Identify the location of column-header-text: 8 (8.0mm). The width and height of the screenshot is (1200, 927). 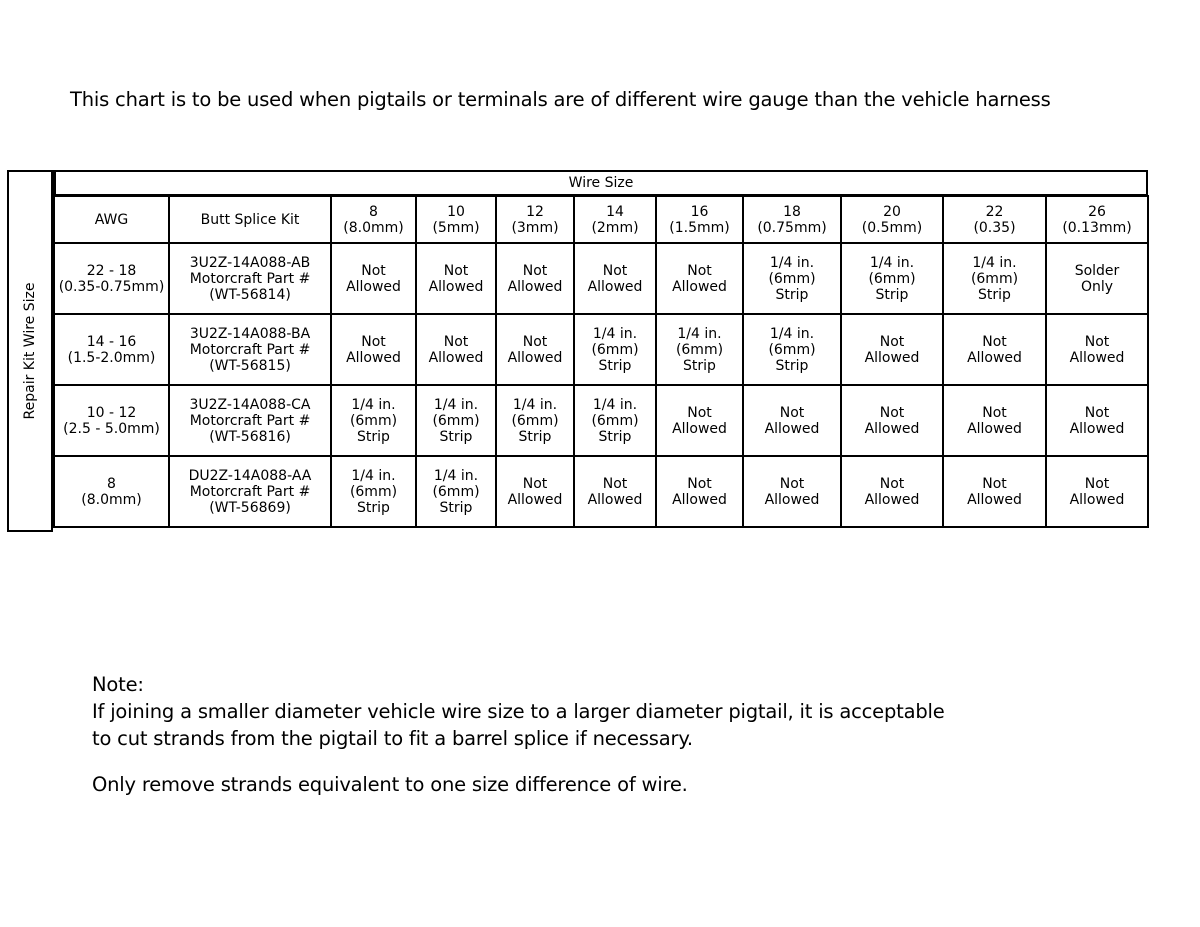
(373, 219).